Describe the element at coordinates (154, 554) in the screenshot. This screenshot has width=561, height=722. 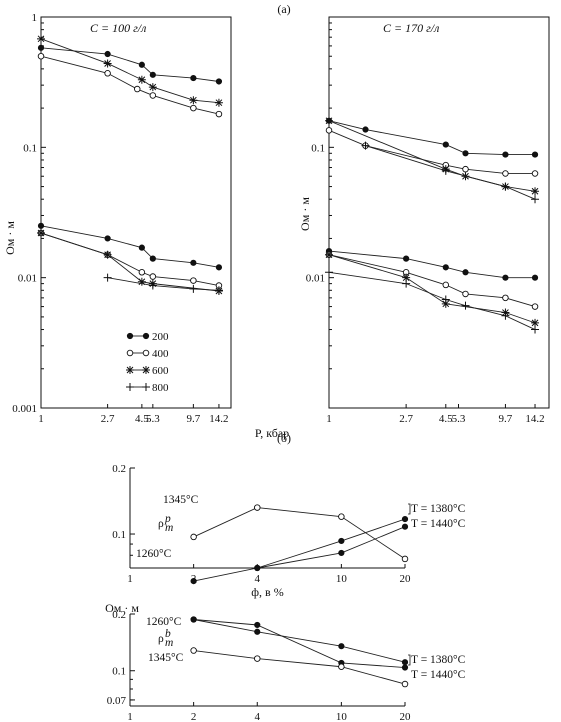
I see `annotation-1260: 1260°C` at that location.